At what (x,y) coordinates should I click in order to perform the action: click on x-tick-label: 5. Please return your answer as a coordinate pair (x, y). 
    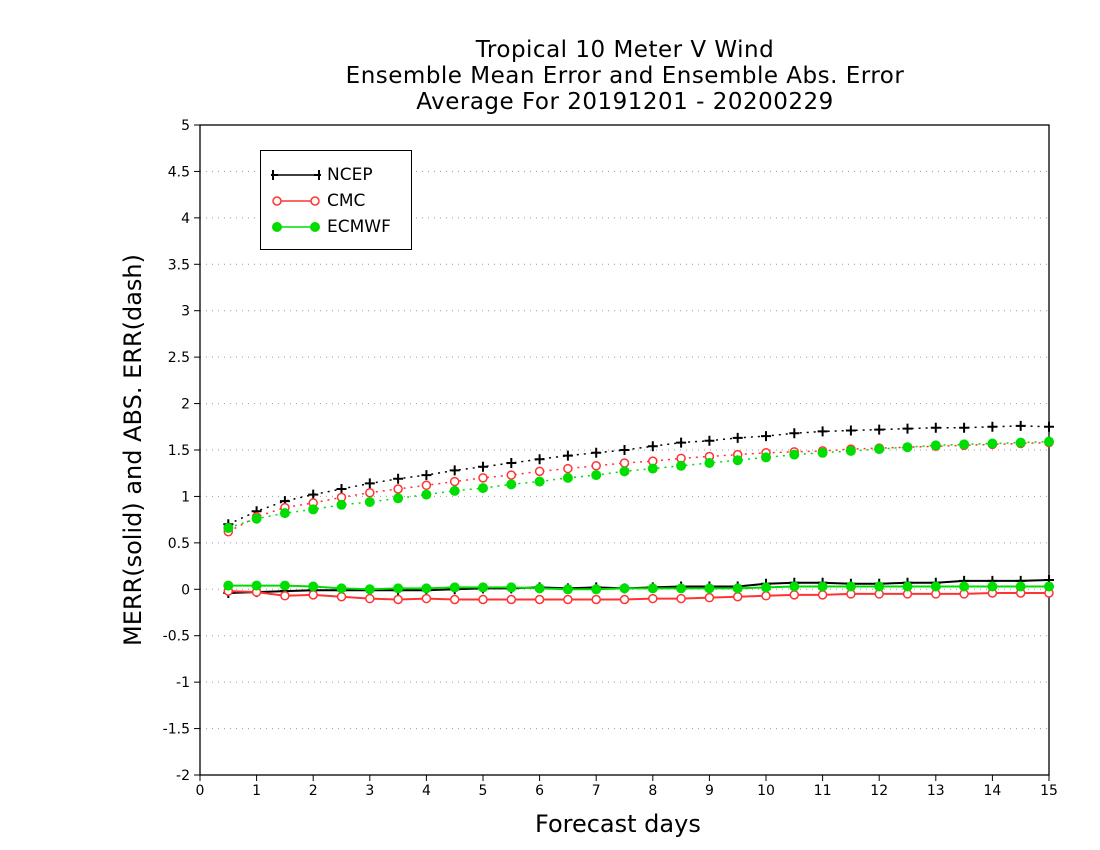
    Looking at the image, I should click on (483, 791).